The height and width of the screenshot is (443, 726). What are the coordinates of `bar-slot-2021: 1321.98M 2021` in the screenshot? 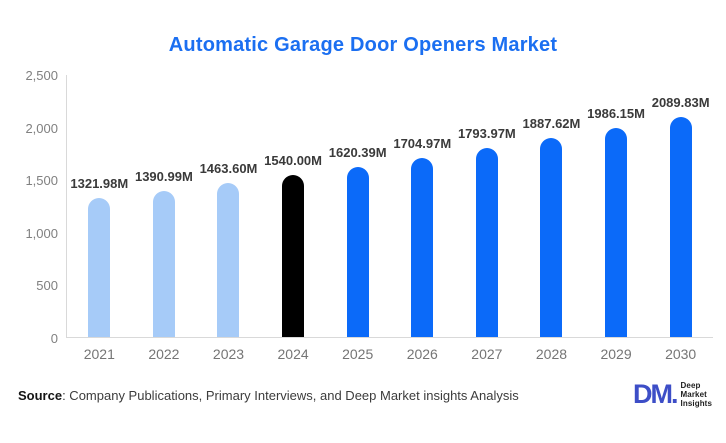 It's located at (99, 218).